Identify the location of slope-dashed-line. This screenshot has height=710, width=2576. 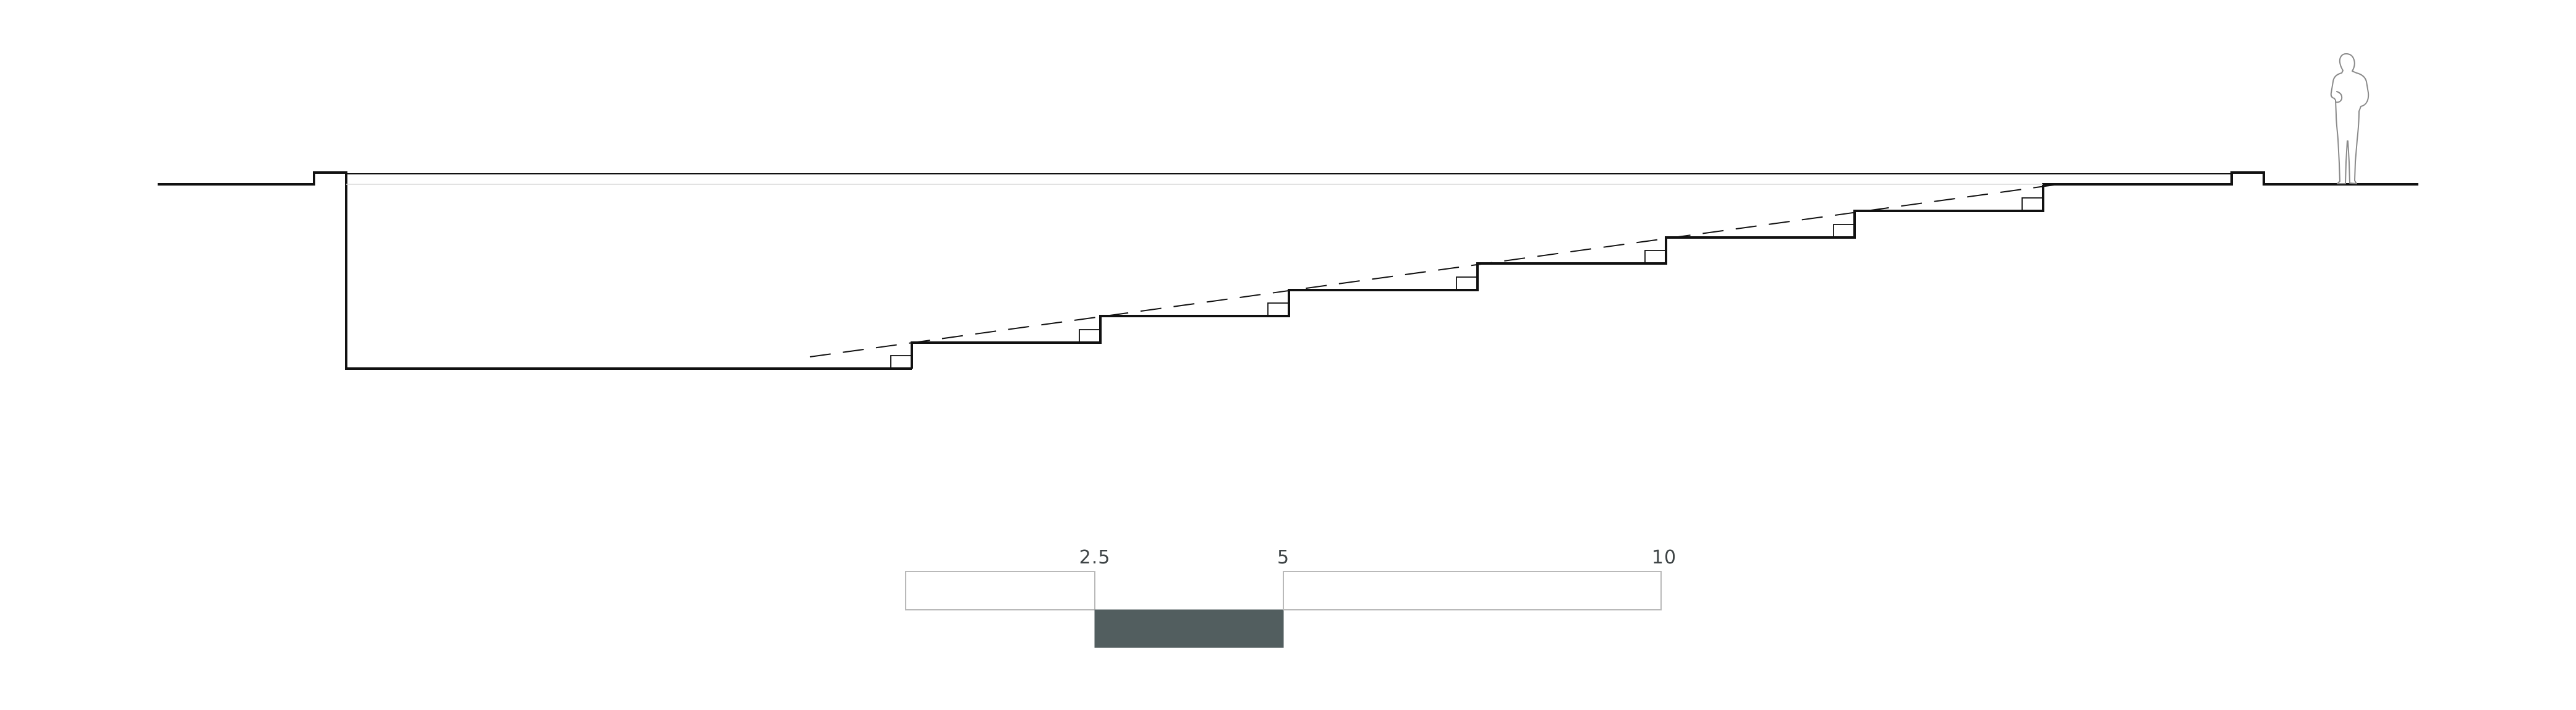
(1434, 270).